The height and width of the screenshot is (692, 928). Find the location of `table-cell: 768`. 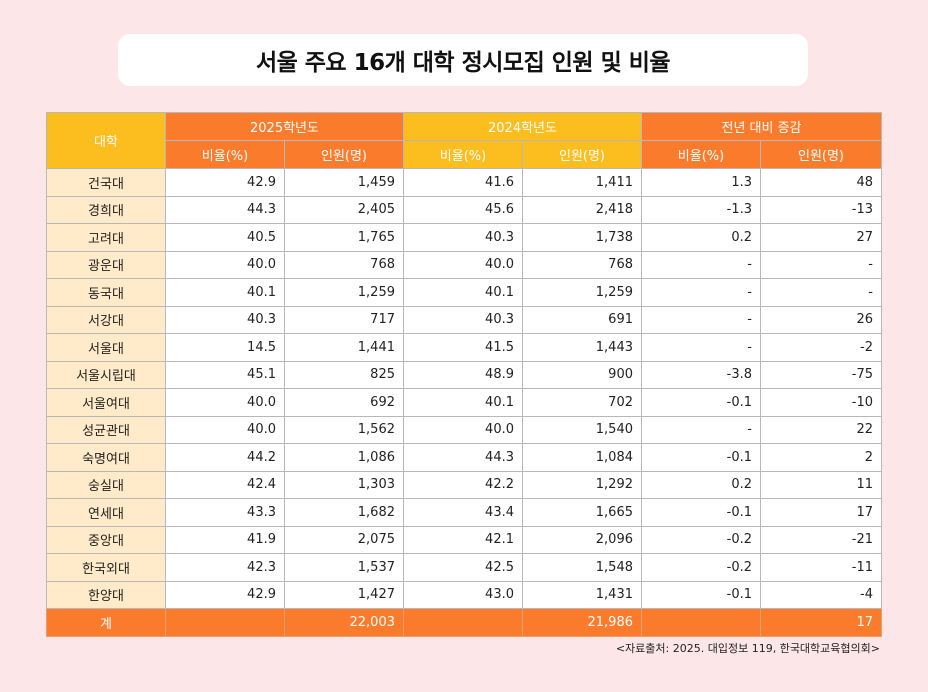

table-cell: 768 is located at coordinates (344, 264).